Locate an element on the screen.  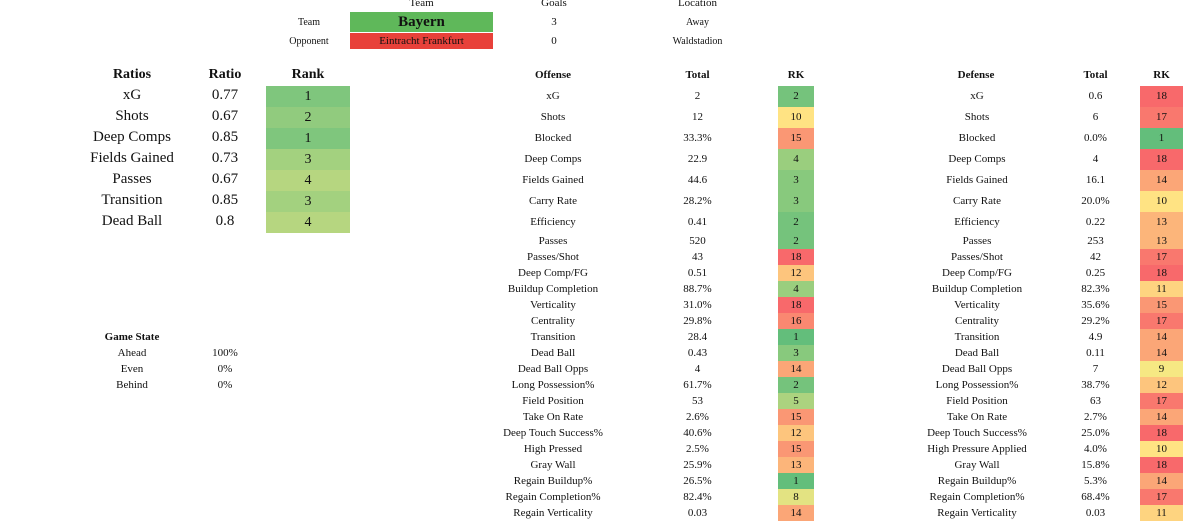
offense-stat-total: 0.41 is located at coordinates (697, 222).